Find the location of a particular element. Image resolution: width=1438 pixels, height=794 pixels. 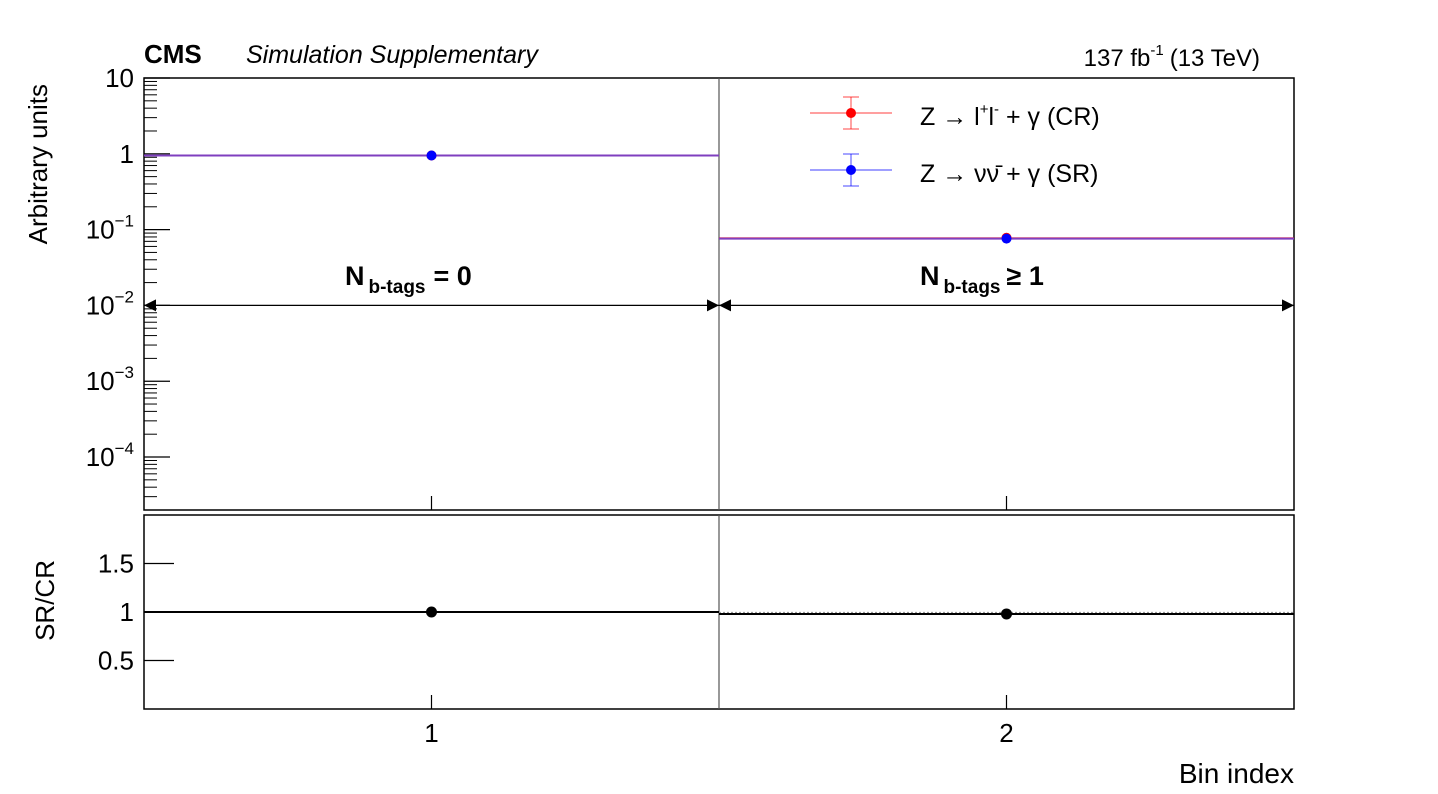

region-0-rel: = 0 is located at coordinates (453, 276).